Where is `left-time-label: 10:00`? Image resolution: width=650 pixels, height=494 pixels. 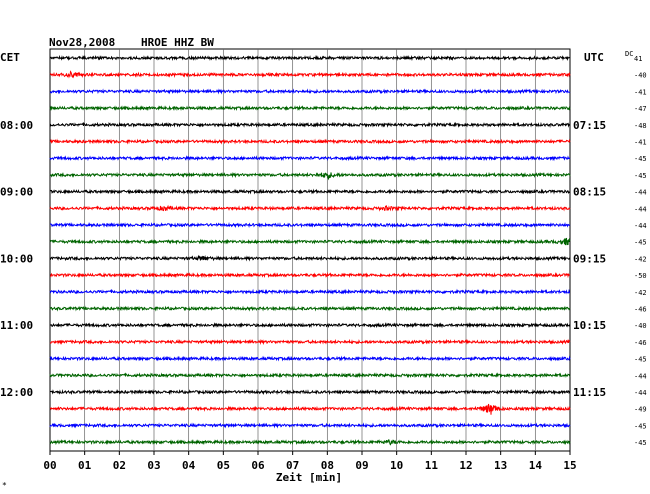
left-time-label: 10:00 is located at coordinates (16, 258).